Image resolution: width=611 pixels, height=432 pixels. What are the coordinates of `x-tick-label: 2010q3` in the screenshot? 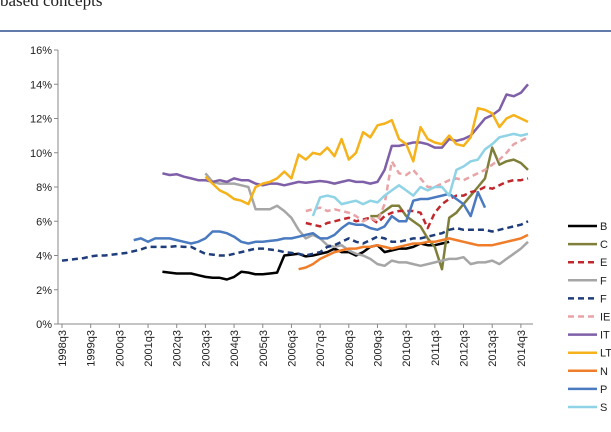 It's located at (407, 348).